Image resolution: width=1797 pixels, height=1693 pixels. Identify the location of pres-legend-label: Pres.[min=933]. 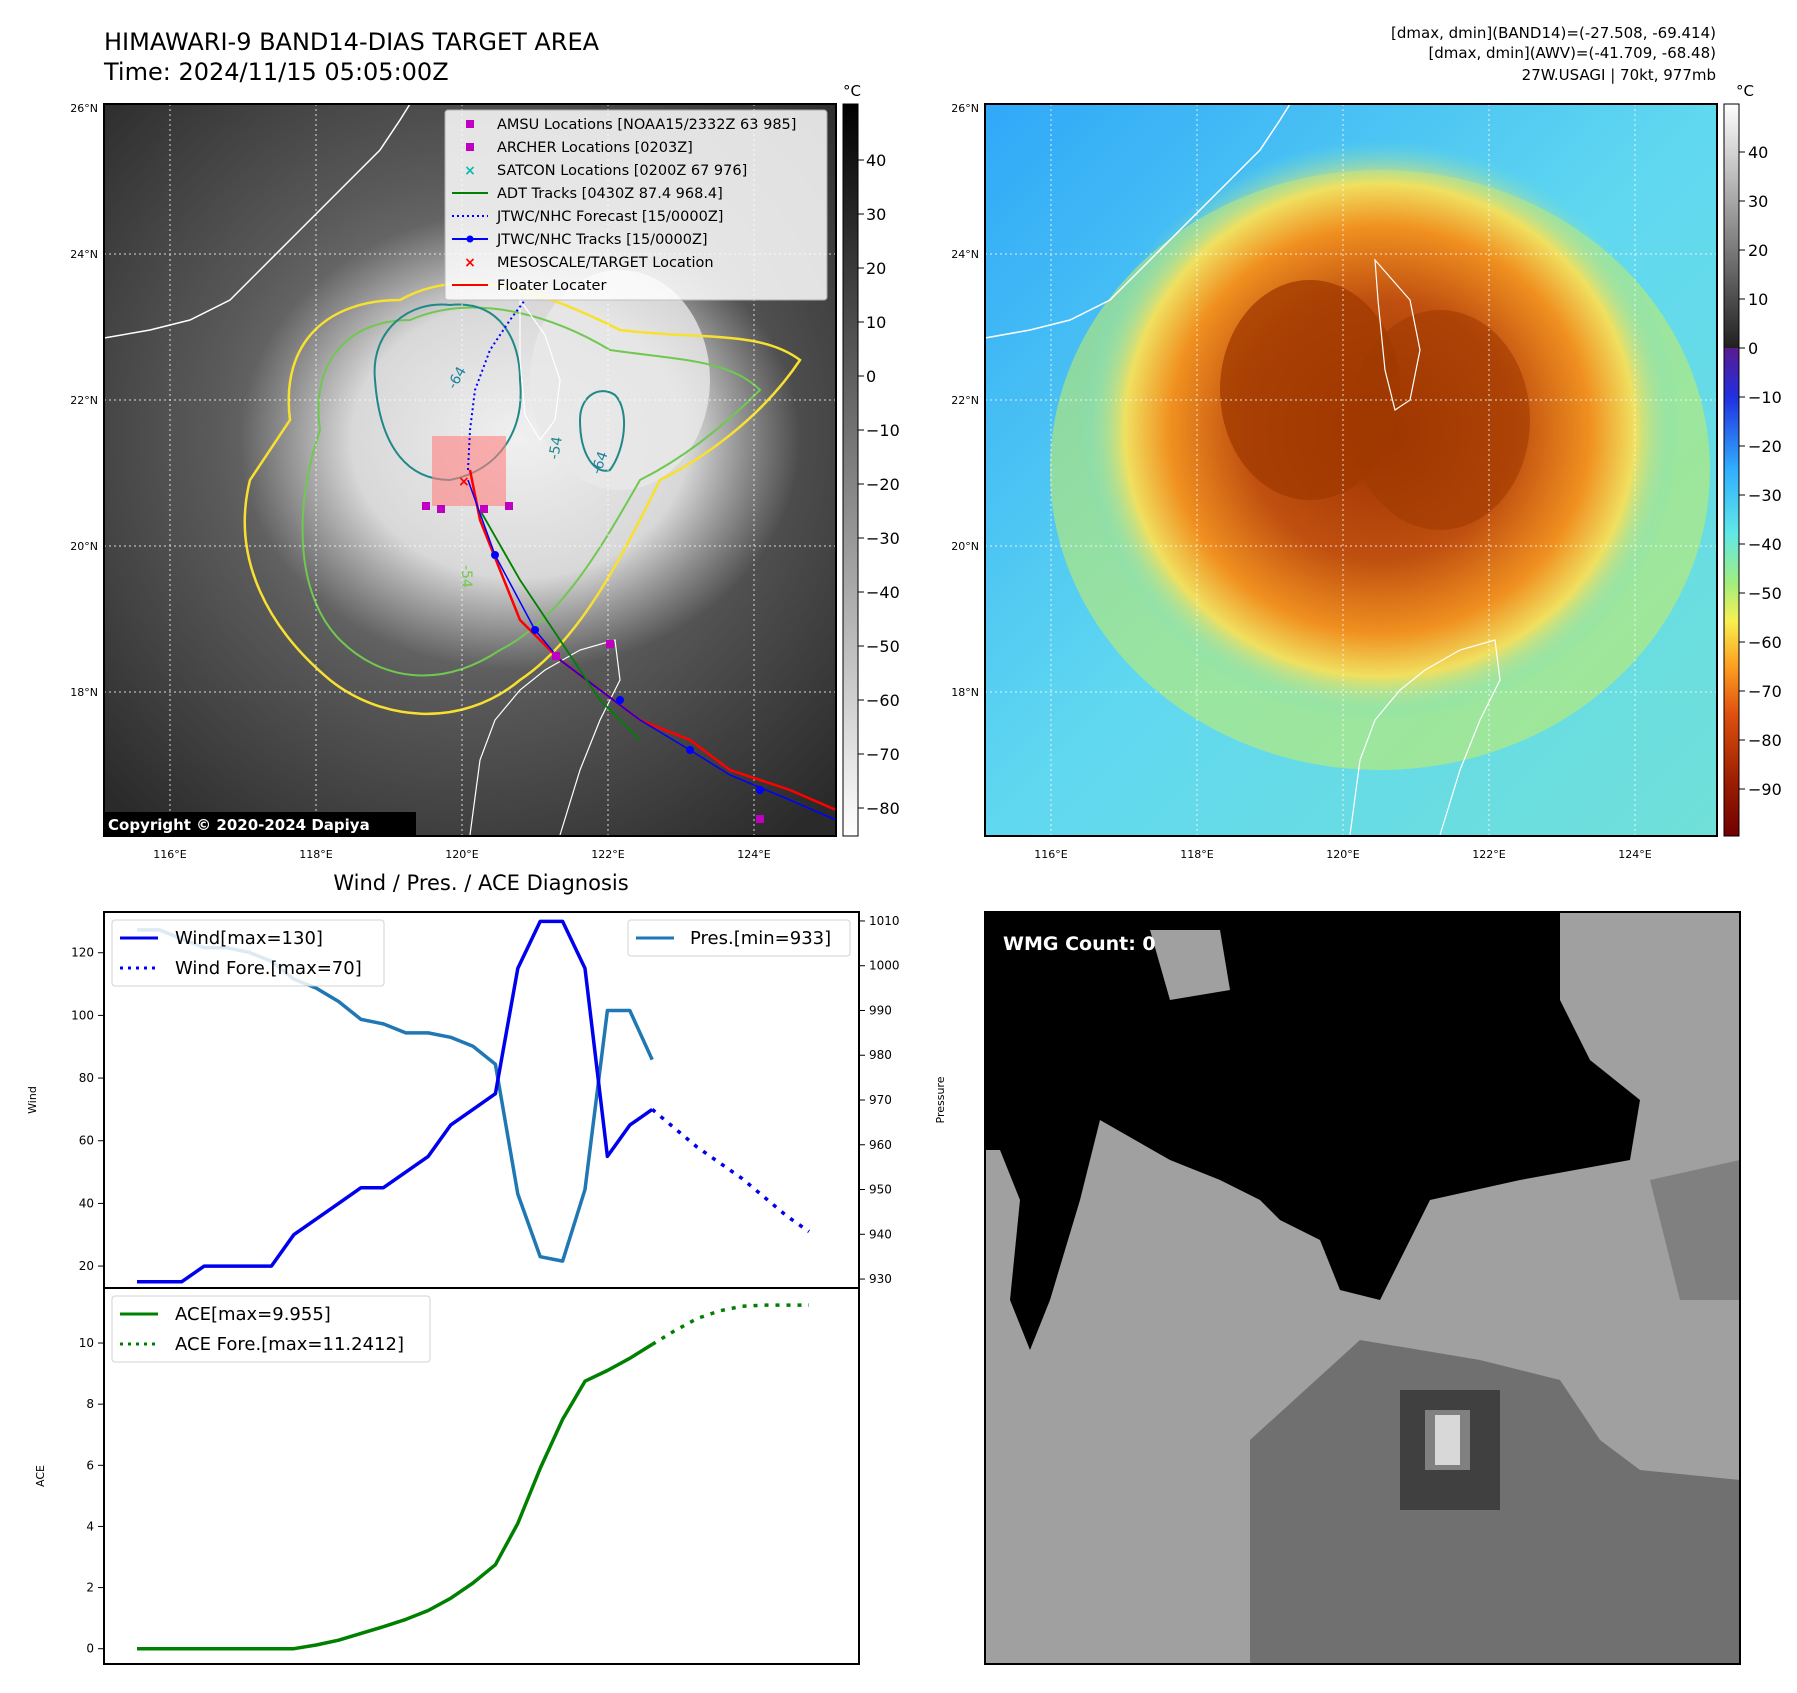
(760, 938).